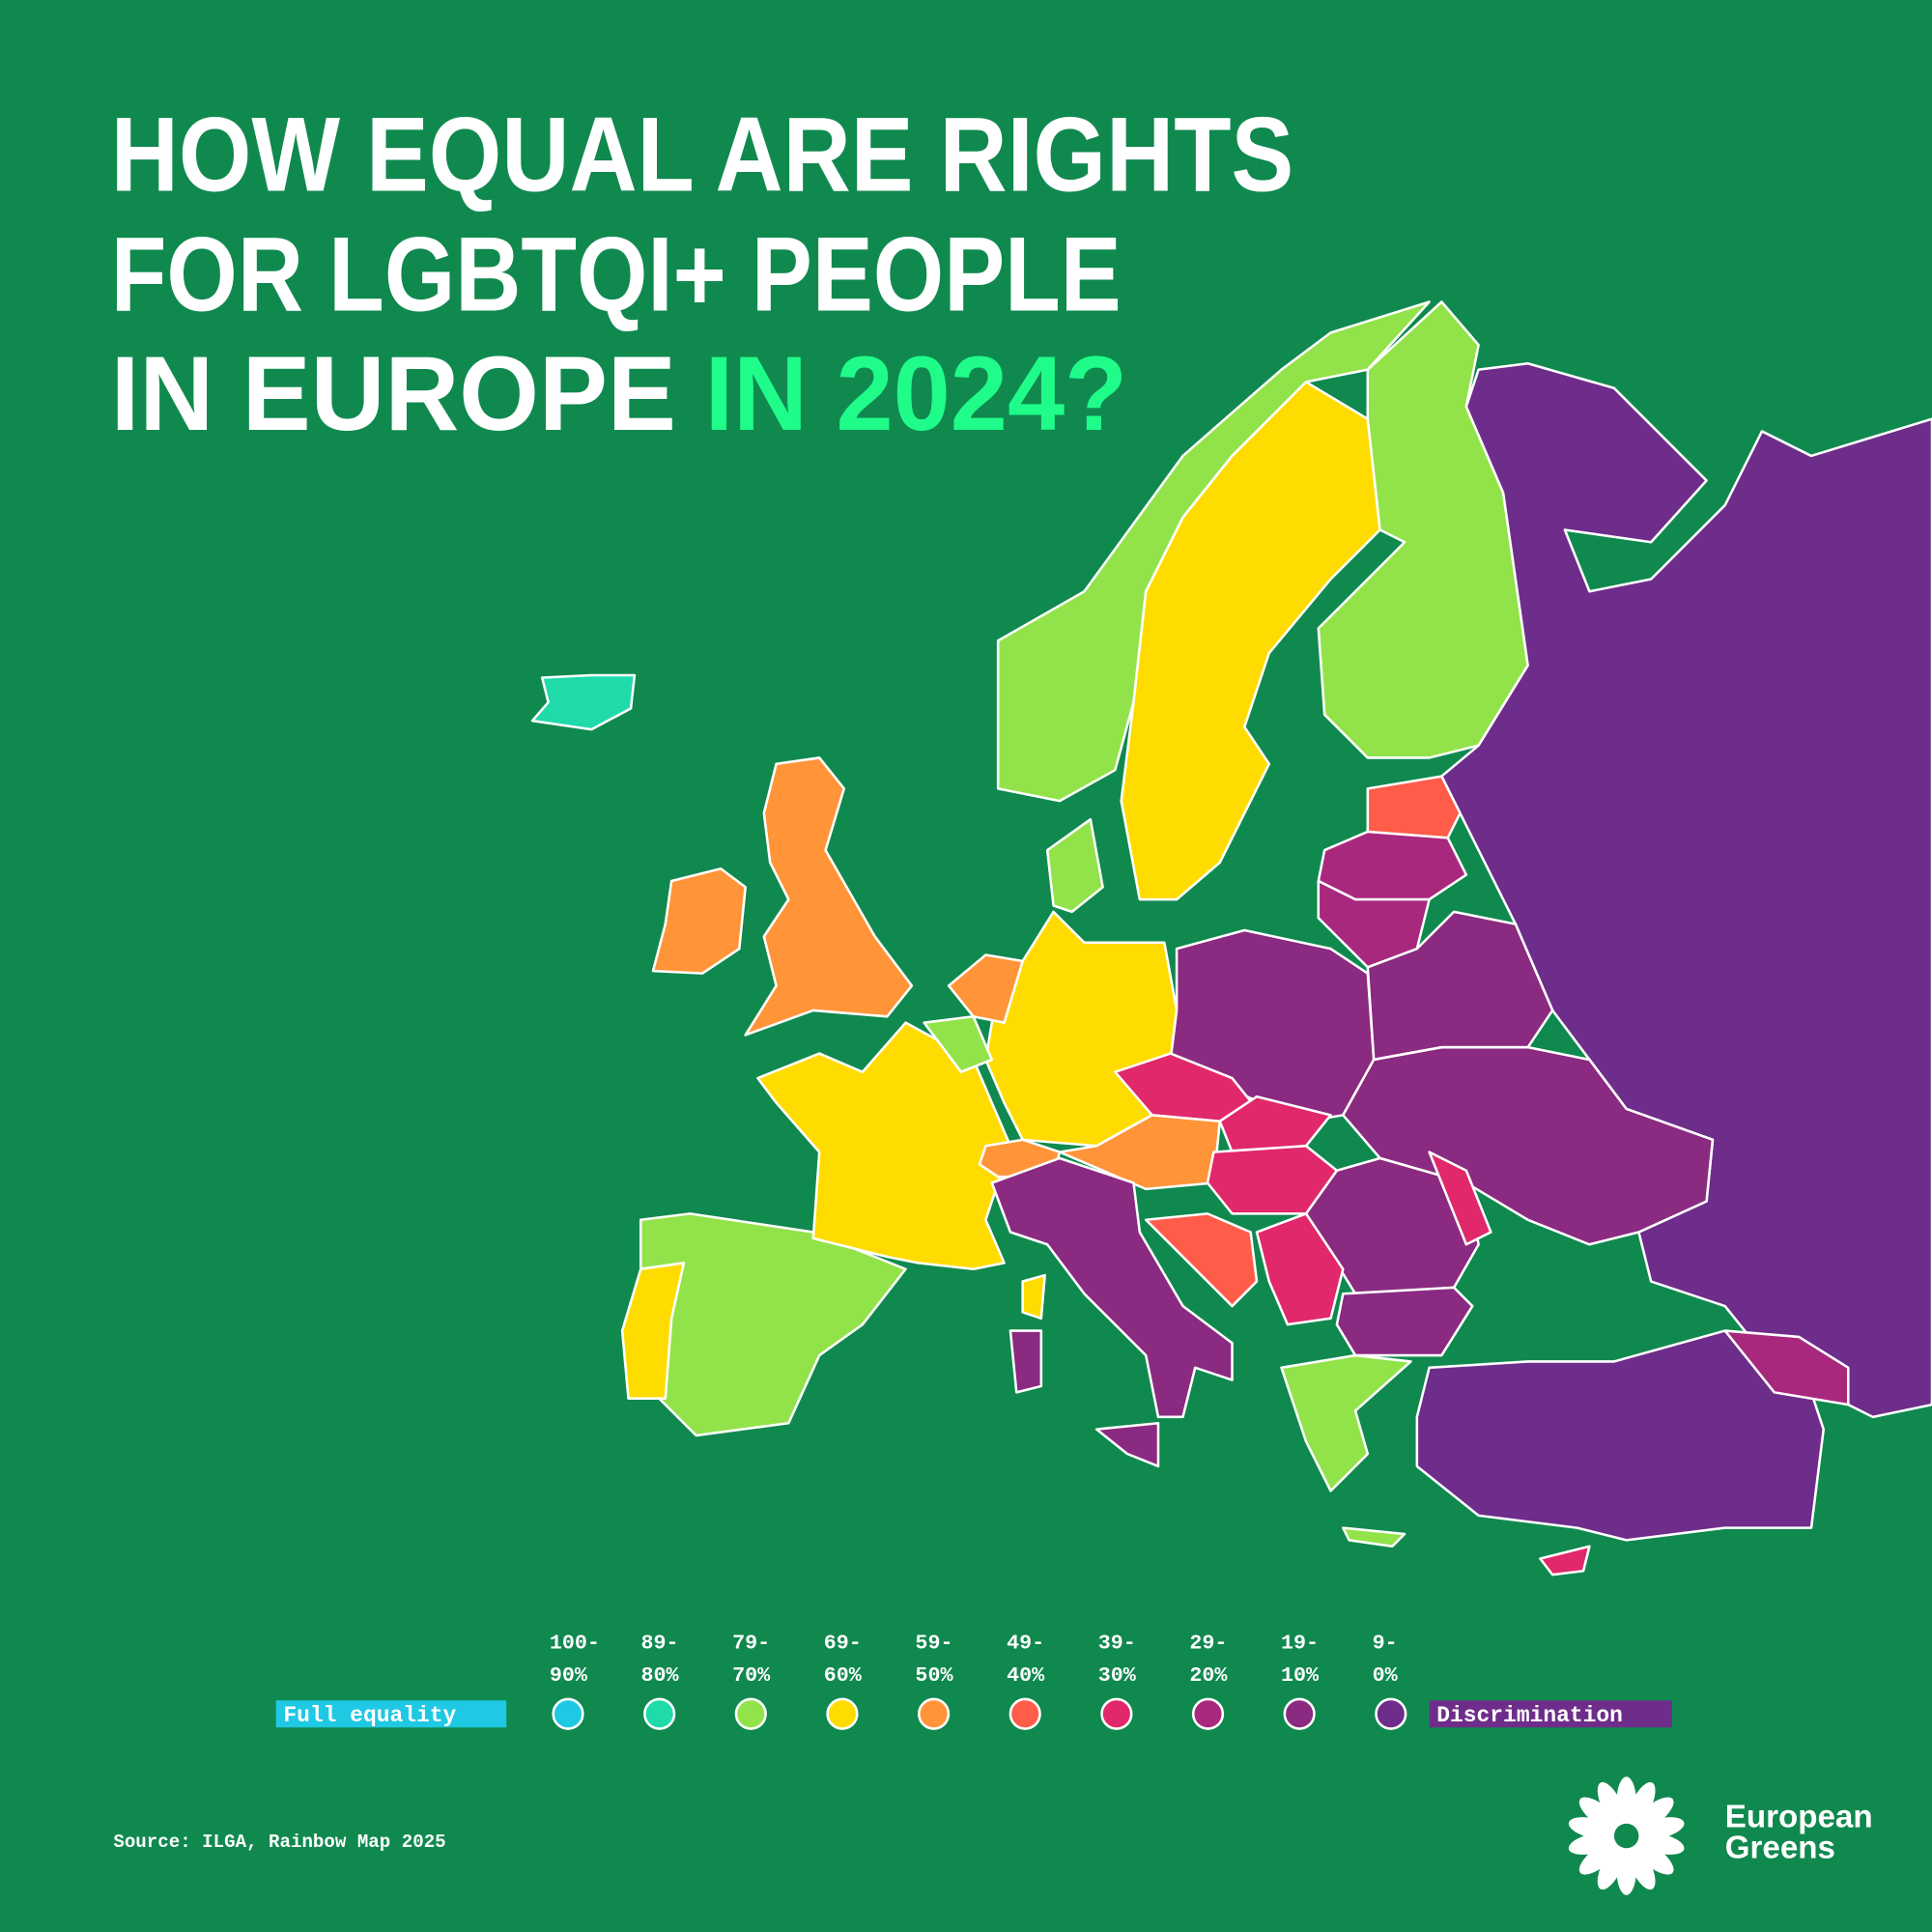 Image resolution: width=1932 pixels, height=1932 pixels. What do you see at coordinates (1386, 1675) in the screenshot?
I see `legend-bin-label: 0%` at bounding box center [1386, 1675].